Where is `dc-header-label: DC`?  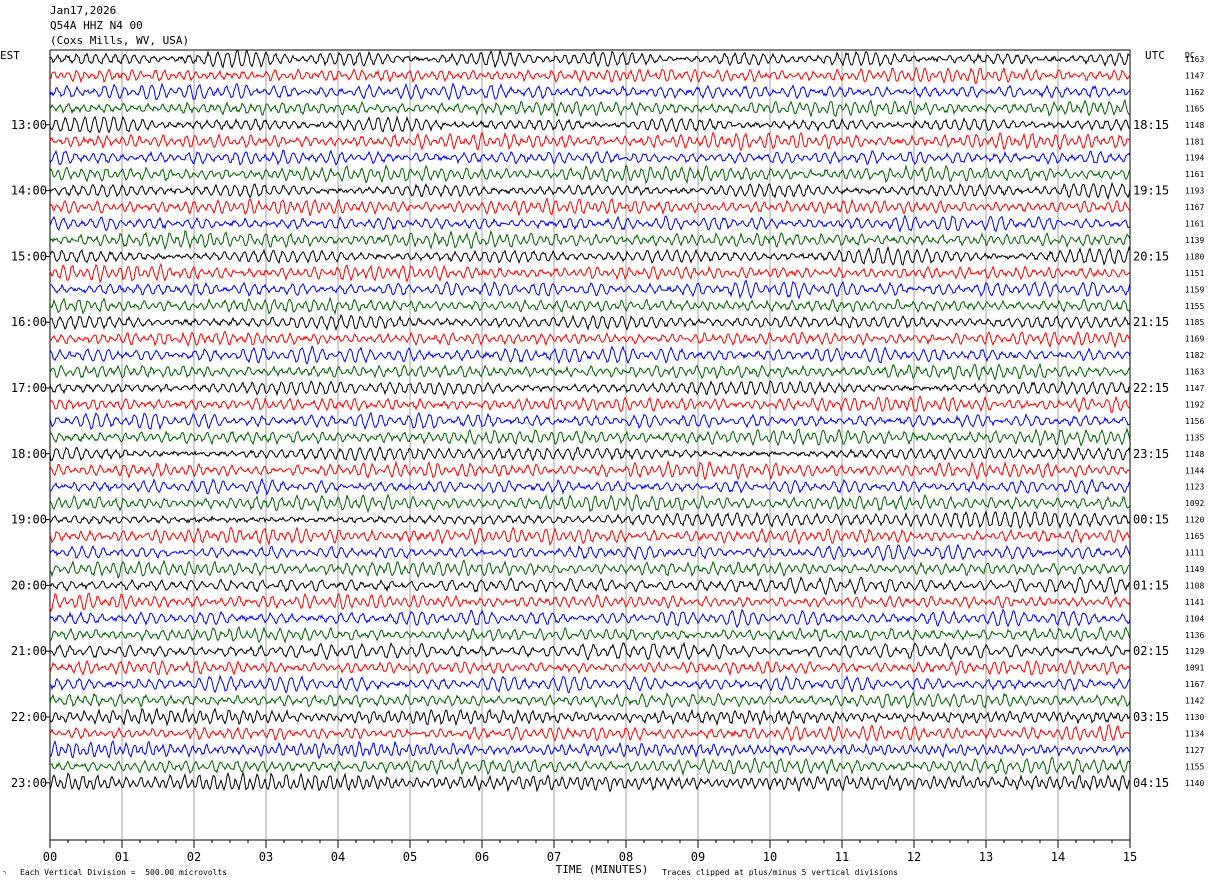
dc-header-label: DC is located at coordinates (1190, 55).